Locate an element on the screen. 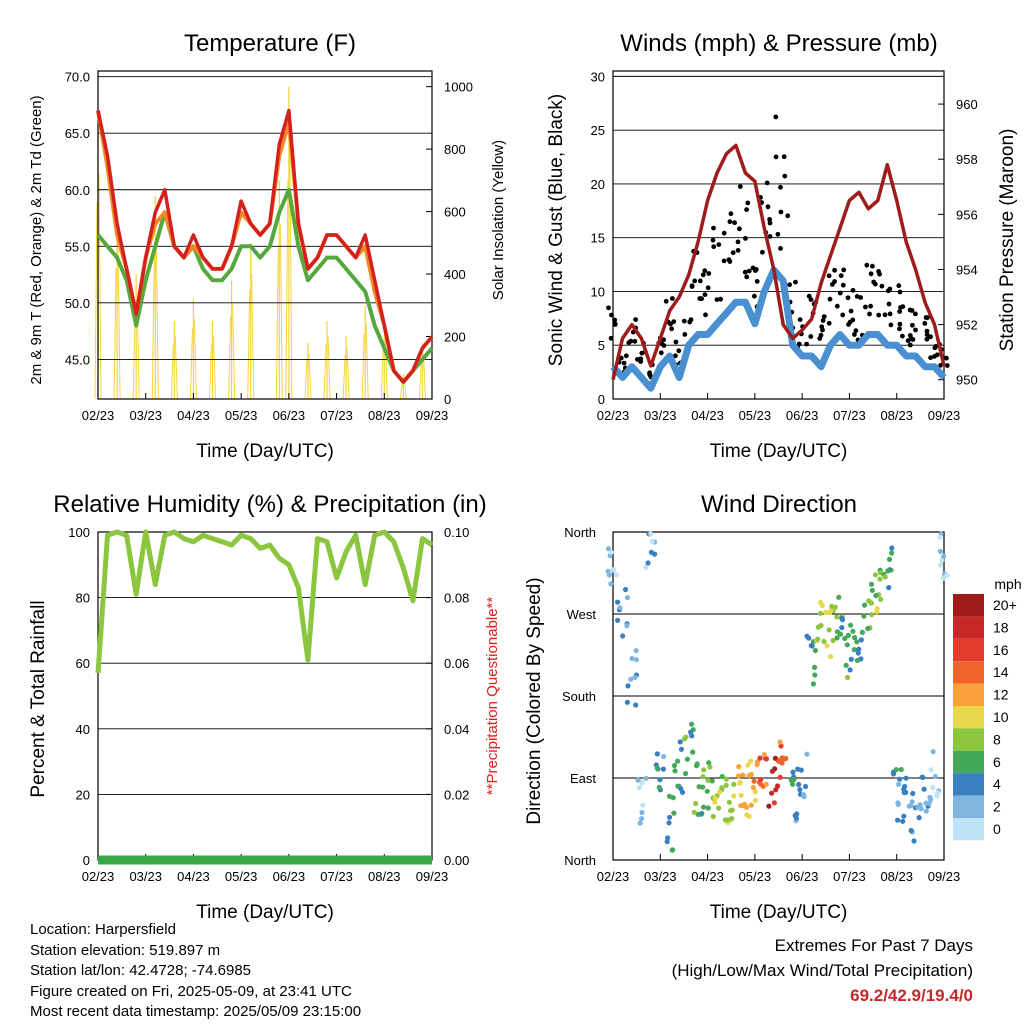  colorbar-label: 16 is located at coordinates (1001, 650).